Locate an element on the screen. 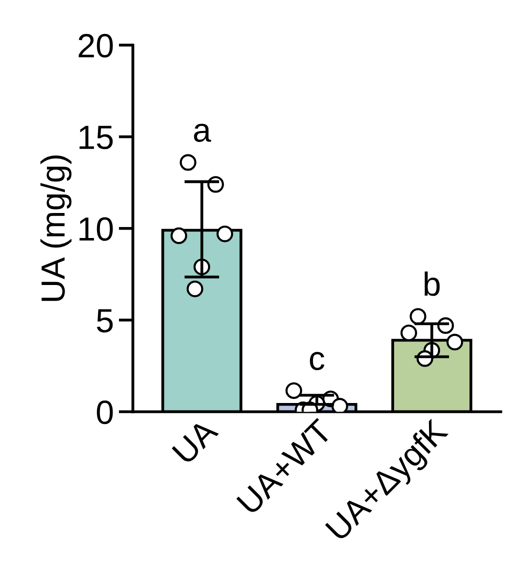 This screenshot has height=564, width=511. y-tick-label: 0 is located at coordinates (104, 412).